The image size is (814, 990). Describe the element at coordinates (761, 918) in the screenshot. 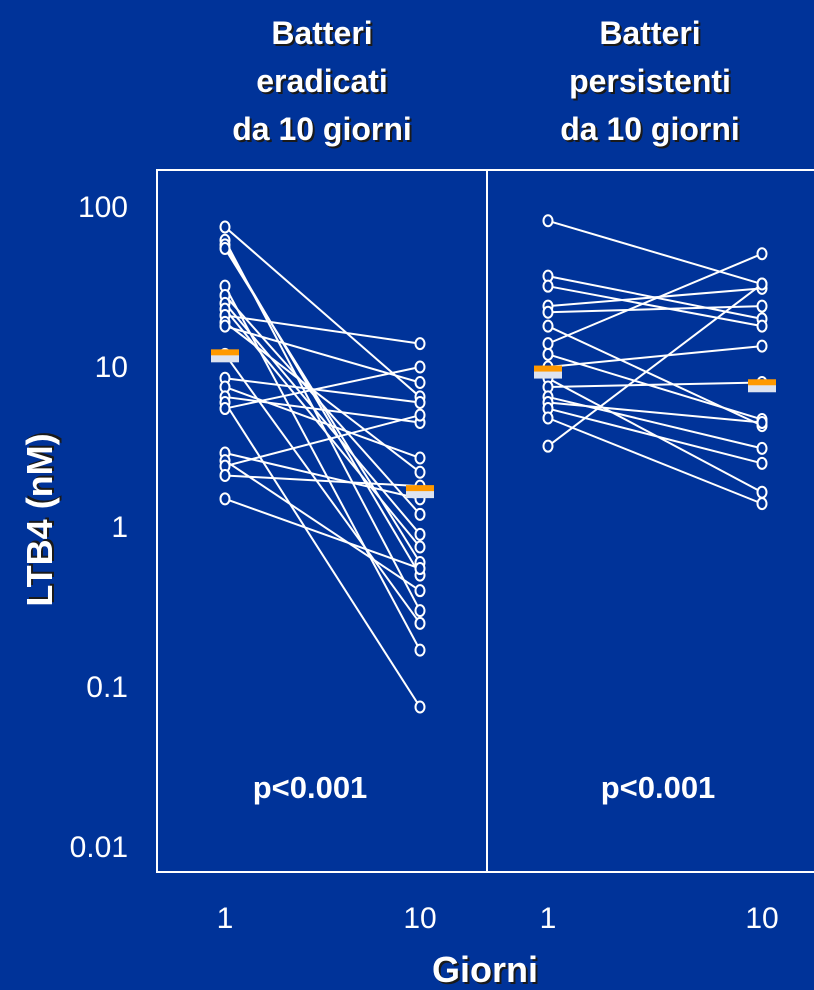

I see `panel-2-x-tick-10: 10` at that location.